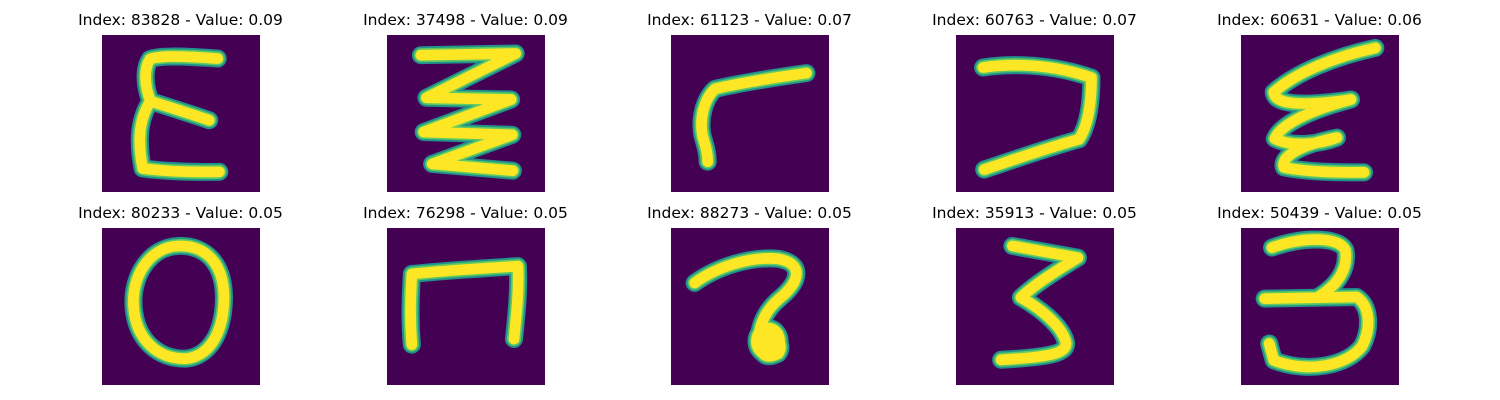 The image size is (1500, 400). Describe the element at coordinates (1034, 20) in the screenshot. I see `panel-title: Index: 60763 - Value: 0.07` at that location.